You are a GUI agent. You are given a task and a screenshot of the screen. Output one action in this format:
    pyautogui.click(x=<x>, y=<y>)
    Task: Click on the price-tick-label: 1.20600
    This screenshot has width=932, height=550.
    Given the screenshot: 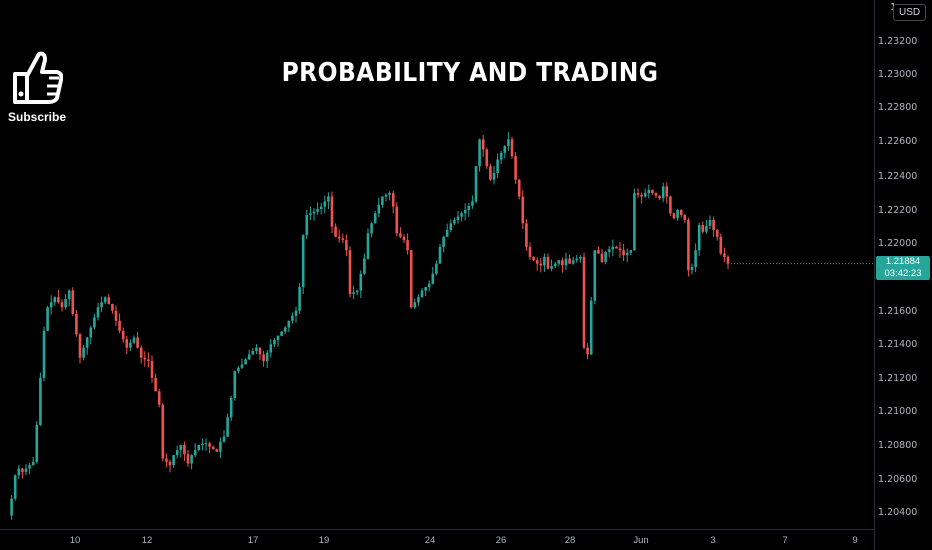 What is the action you would take?
    pyautogui.click(x=898, y=479)
    